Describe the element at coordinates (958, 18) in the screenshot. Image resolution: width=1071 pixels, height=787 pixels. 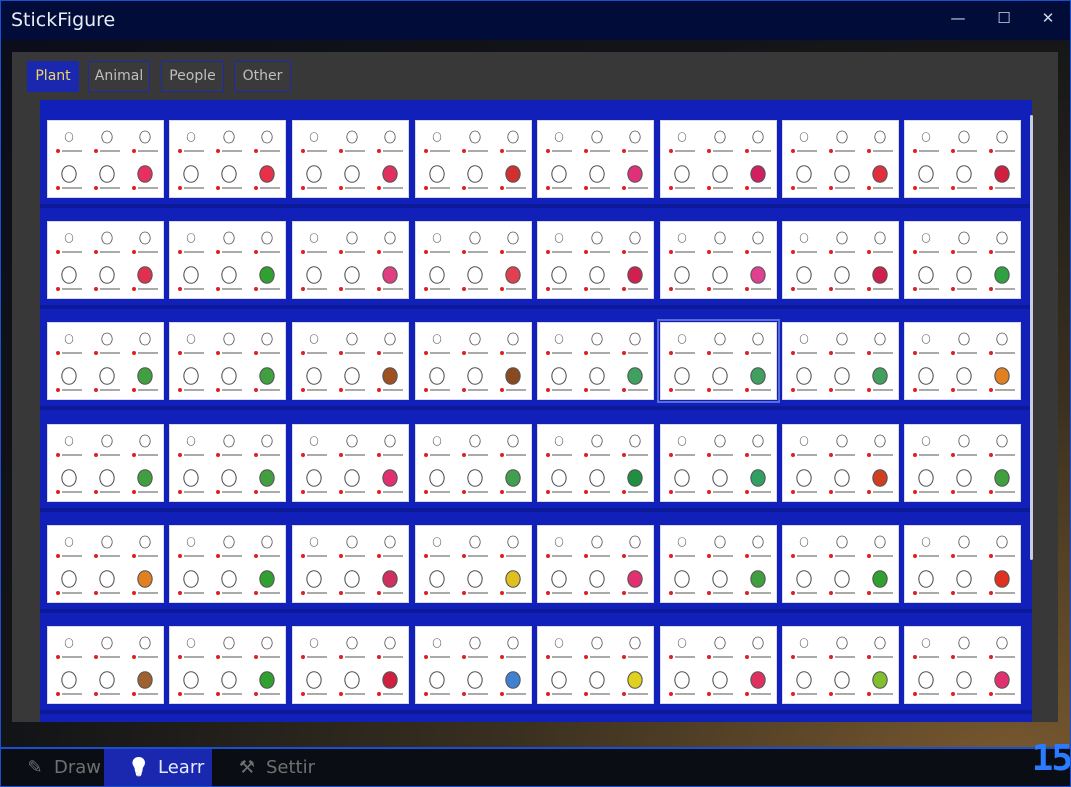
I see `minimize-button: —` at that location.